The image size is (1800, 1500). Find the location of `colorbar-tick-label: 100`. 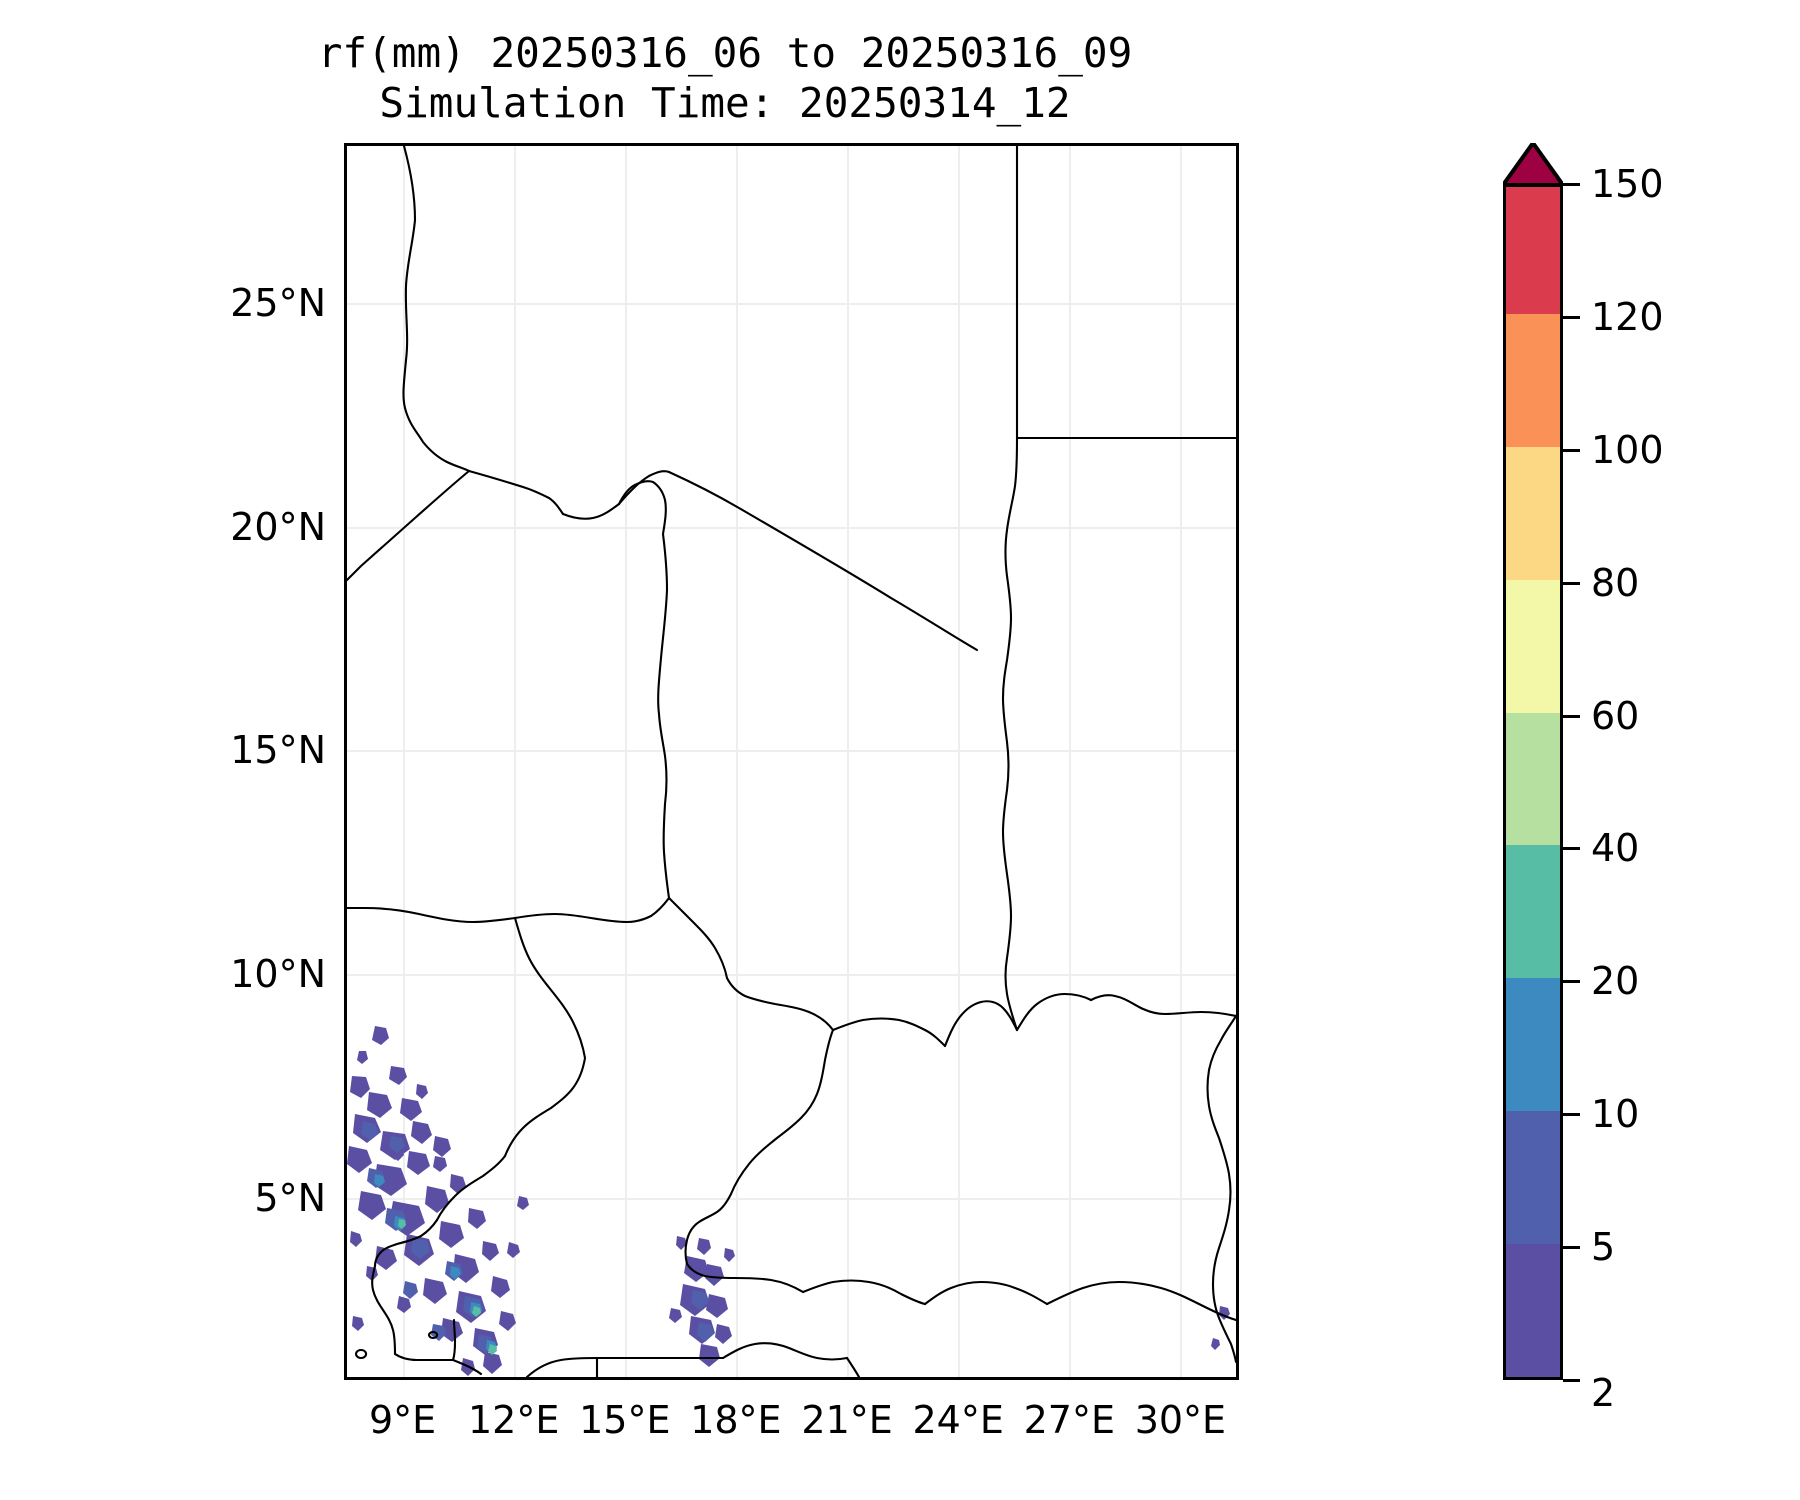

colorbar-tick-label: 100 is located at coordinates (1627, 449).